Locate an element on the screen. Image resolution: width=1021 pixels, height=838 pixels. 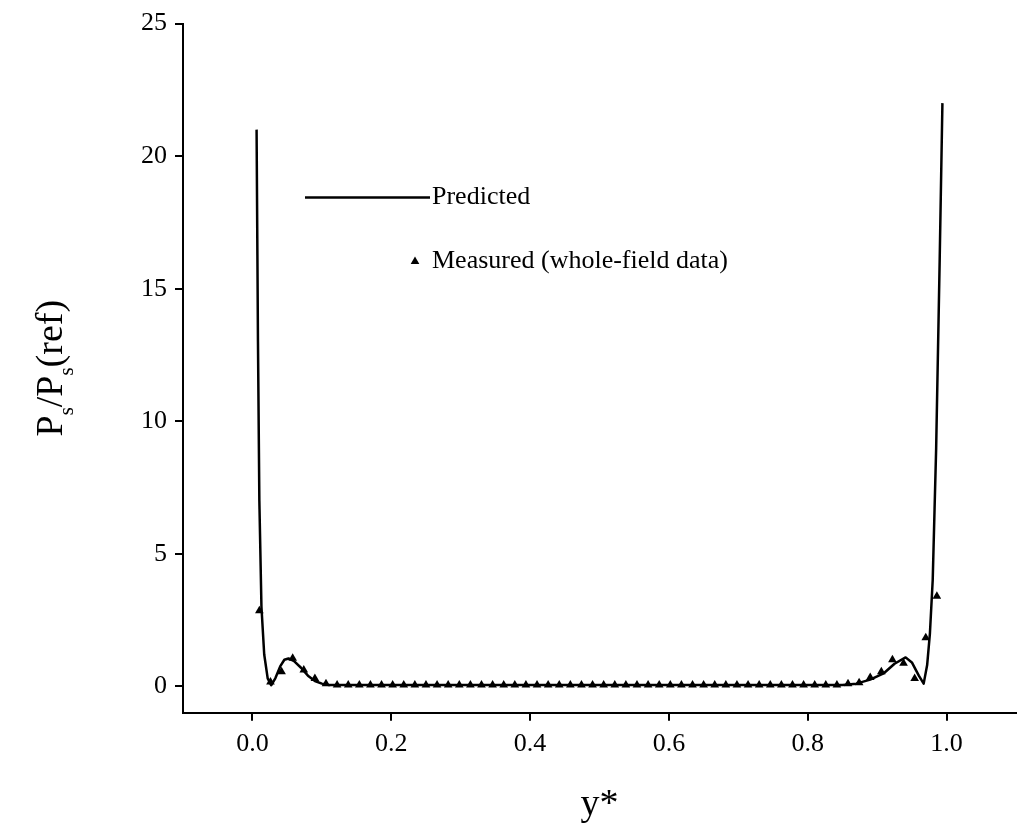
y-tick-label: 25 is located at coordinates (154, 22).